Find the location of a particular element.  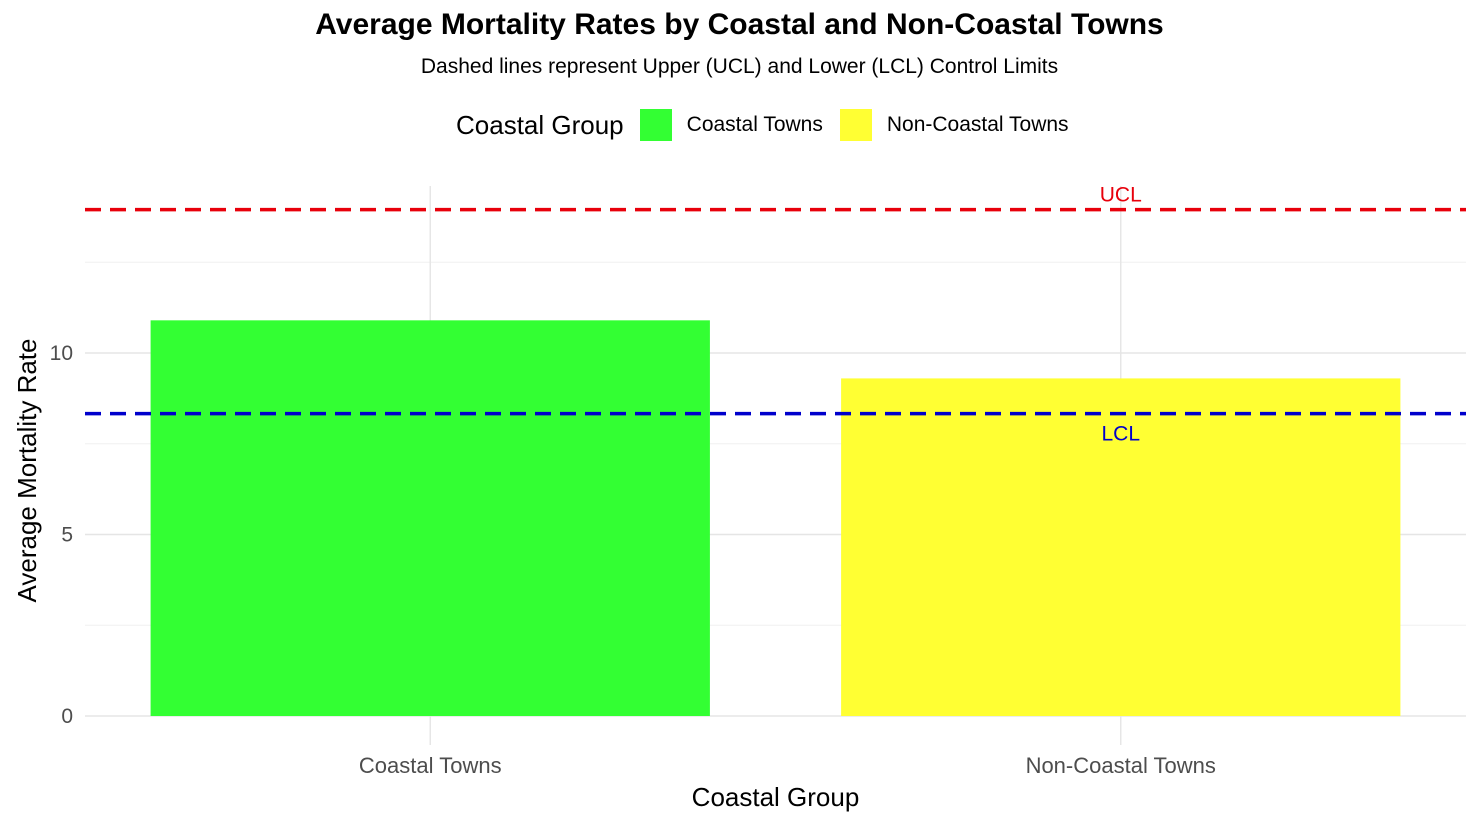

ucl-label: UCL is located at coordinates (1121, 195).